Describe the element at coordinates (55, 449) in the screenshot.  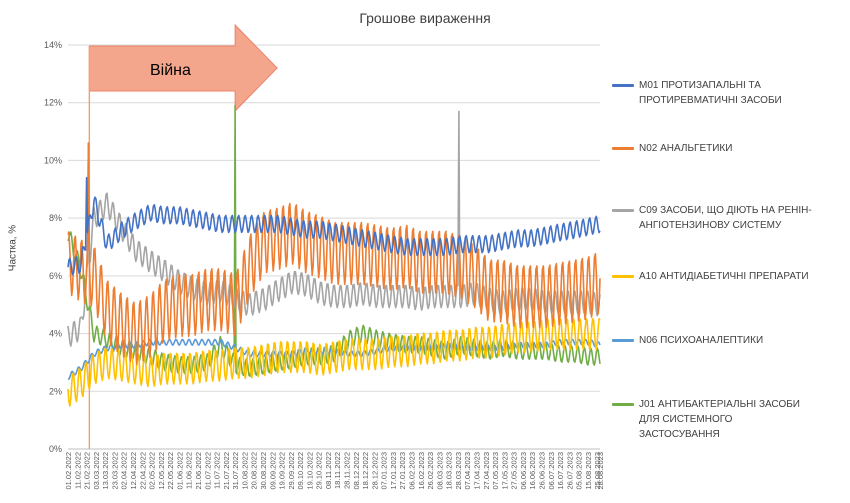
I see `y-tick-label: 0%` at that location.